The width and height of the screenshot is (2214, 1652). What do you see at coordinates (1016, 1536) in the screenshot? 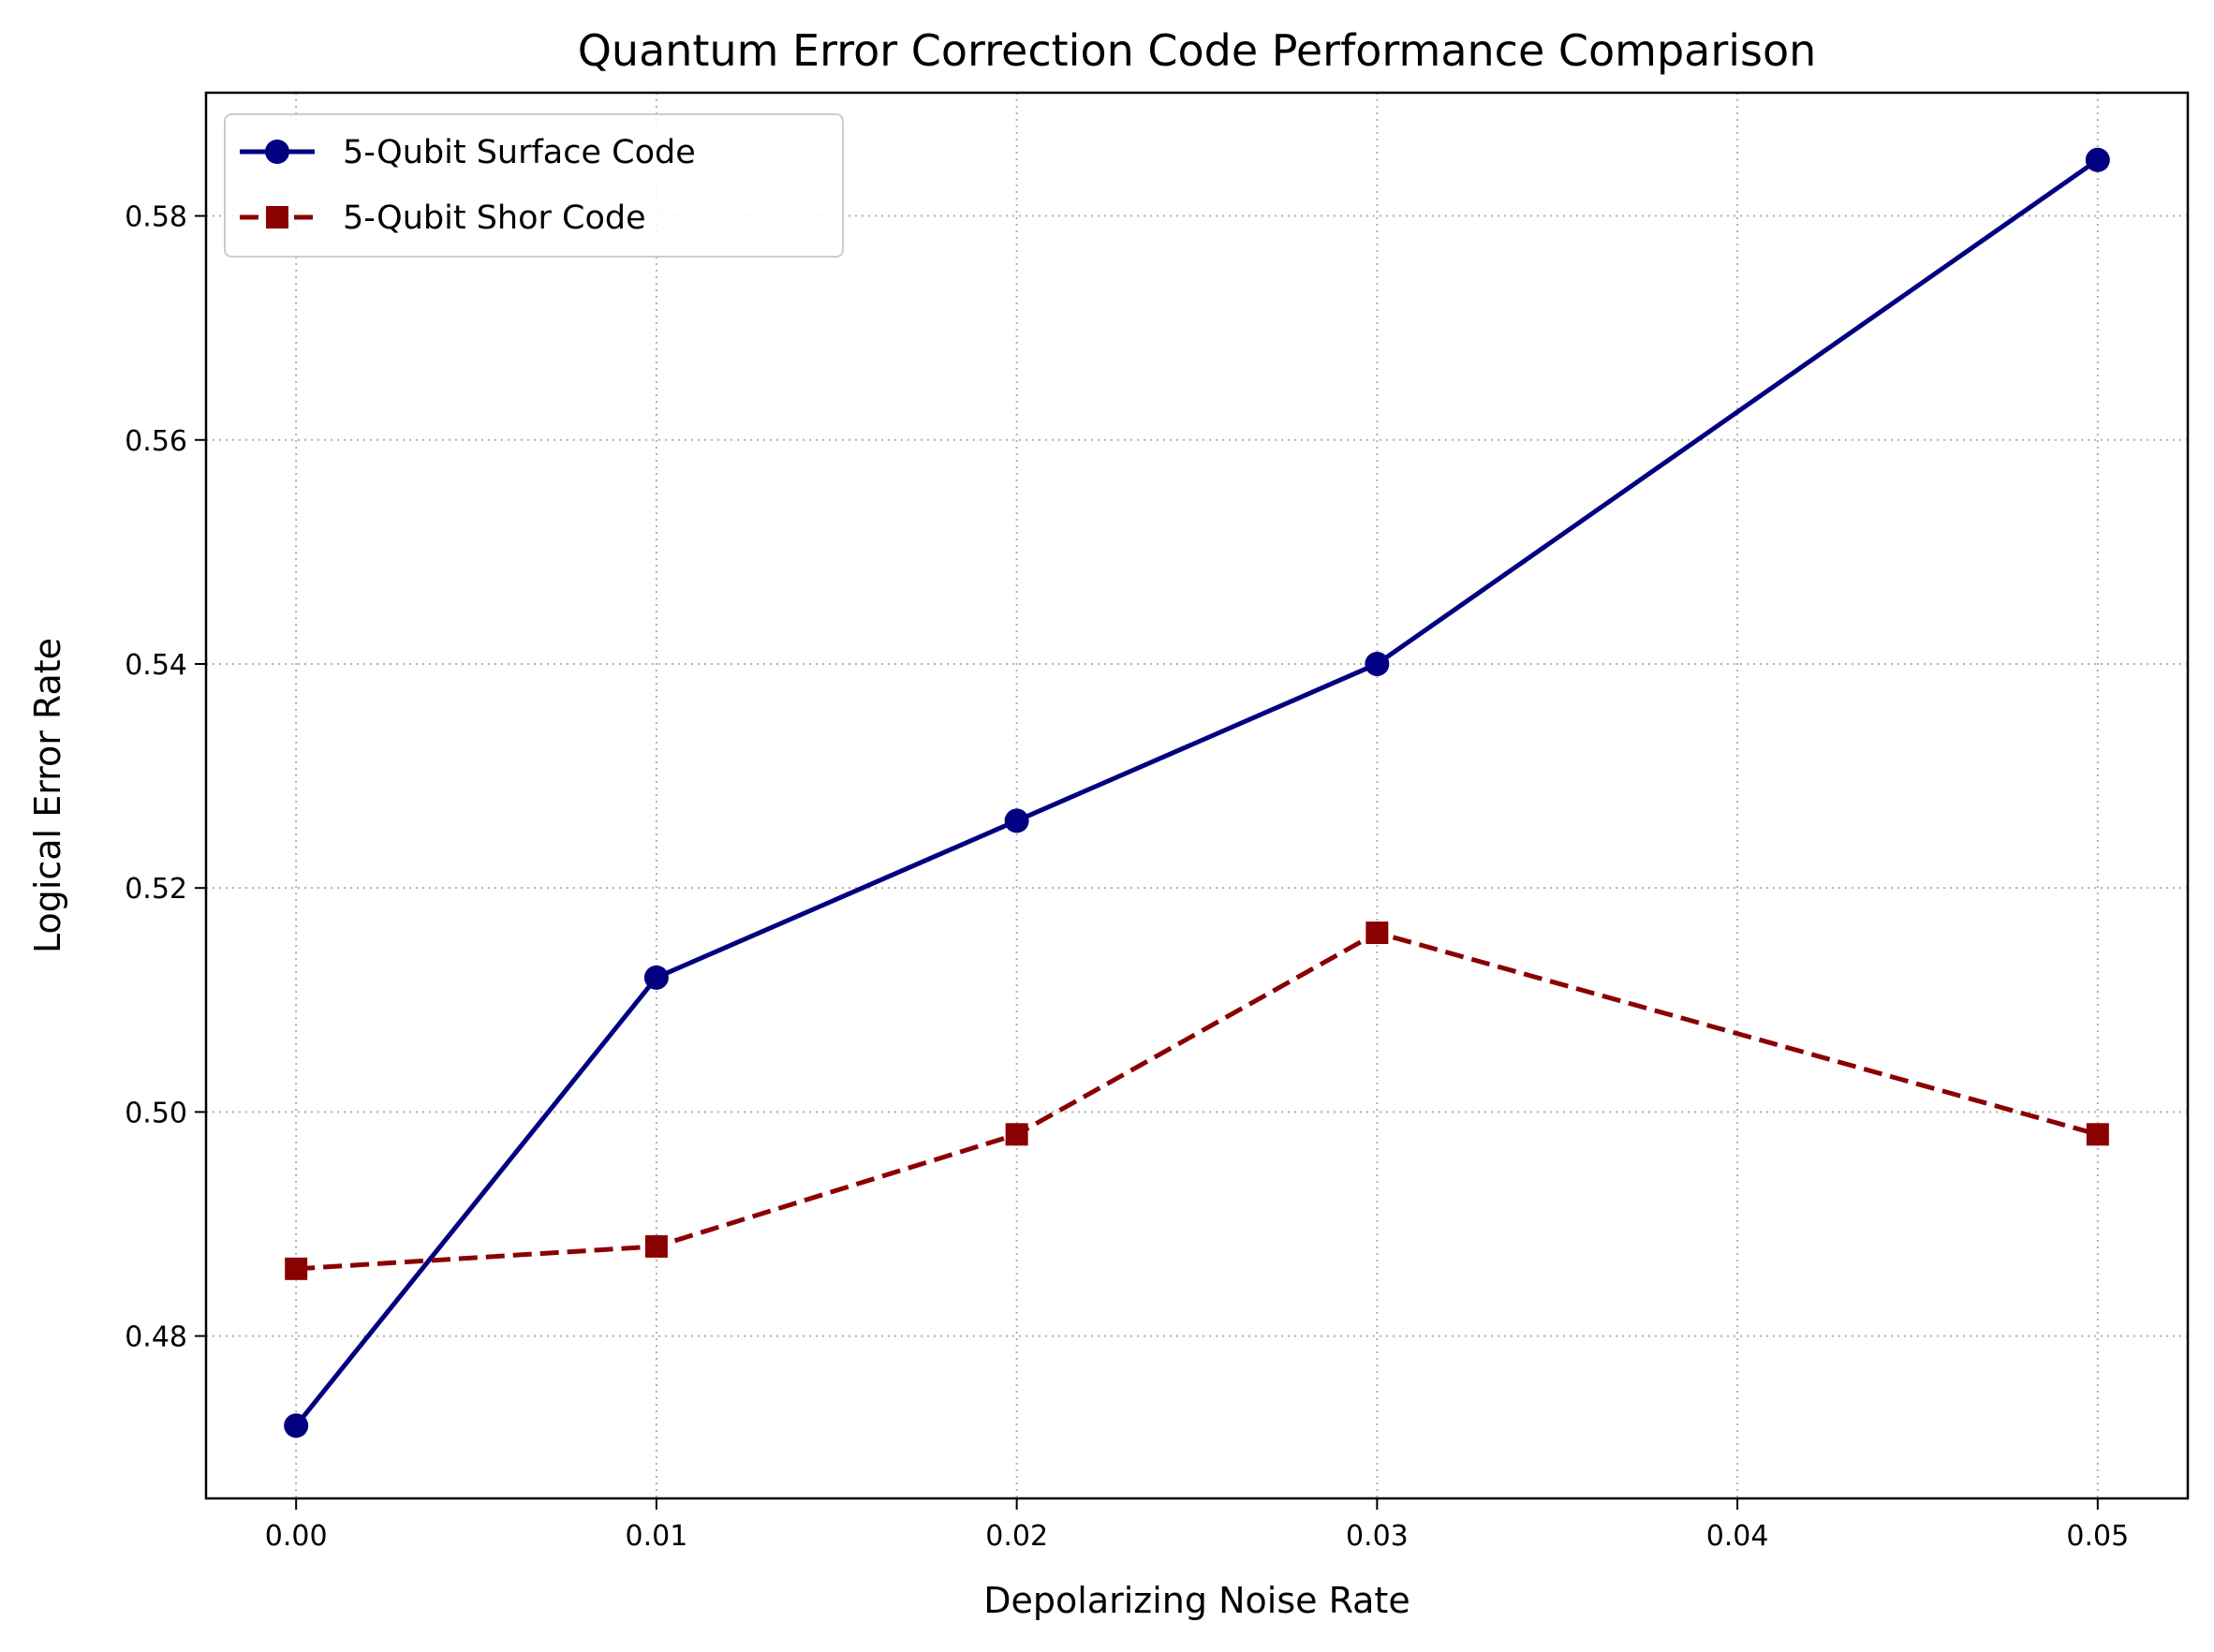
I see `x-tick-label: 0.02` at bounding box center [1016, 1536].